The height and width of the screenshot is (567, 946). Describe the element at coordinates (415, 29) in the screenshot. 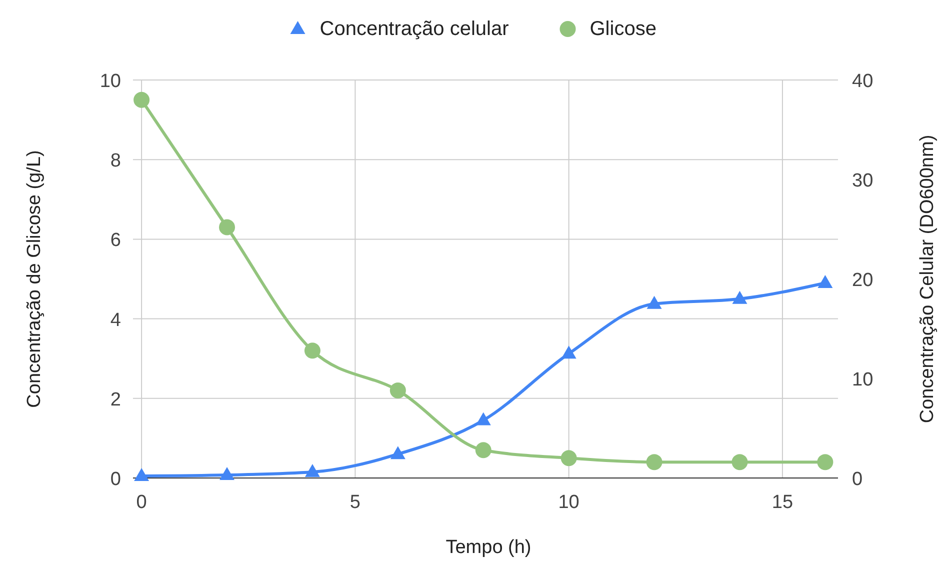

I see `legend-label: Concentração celular` at that location.